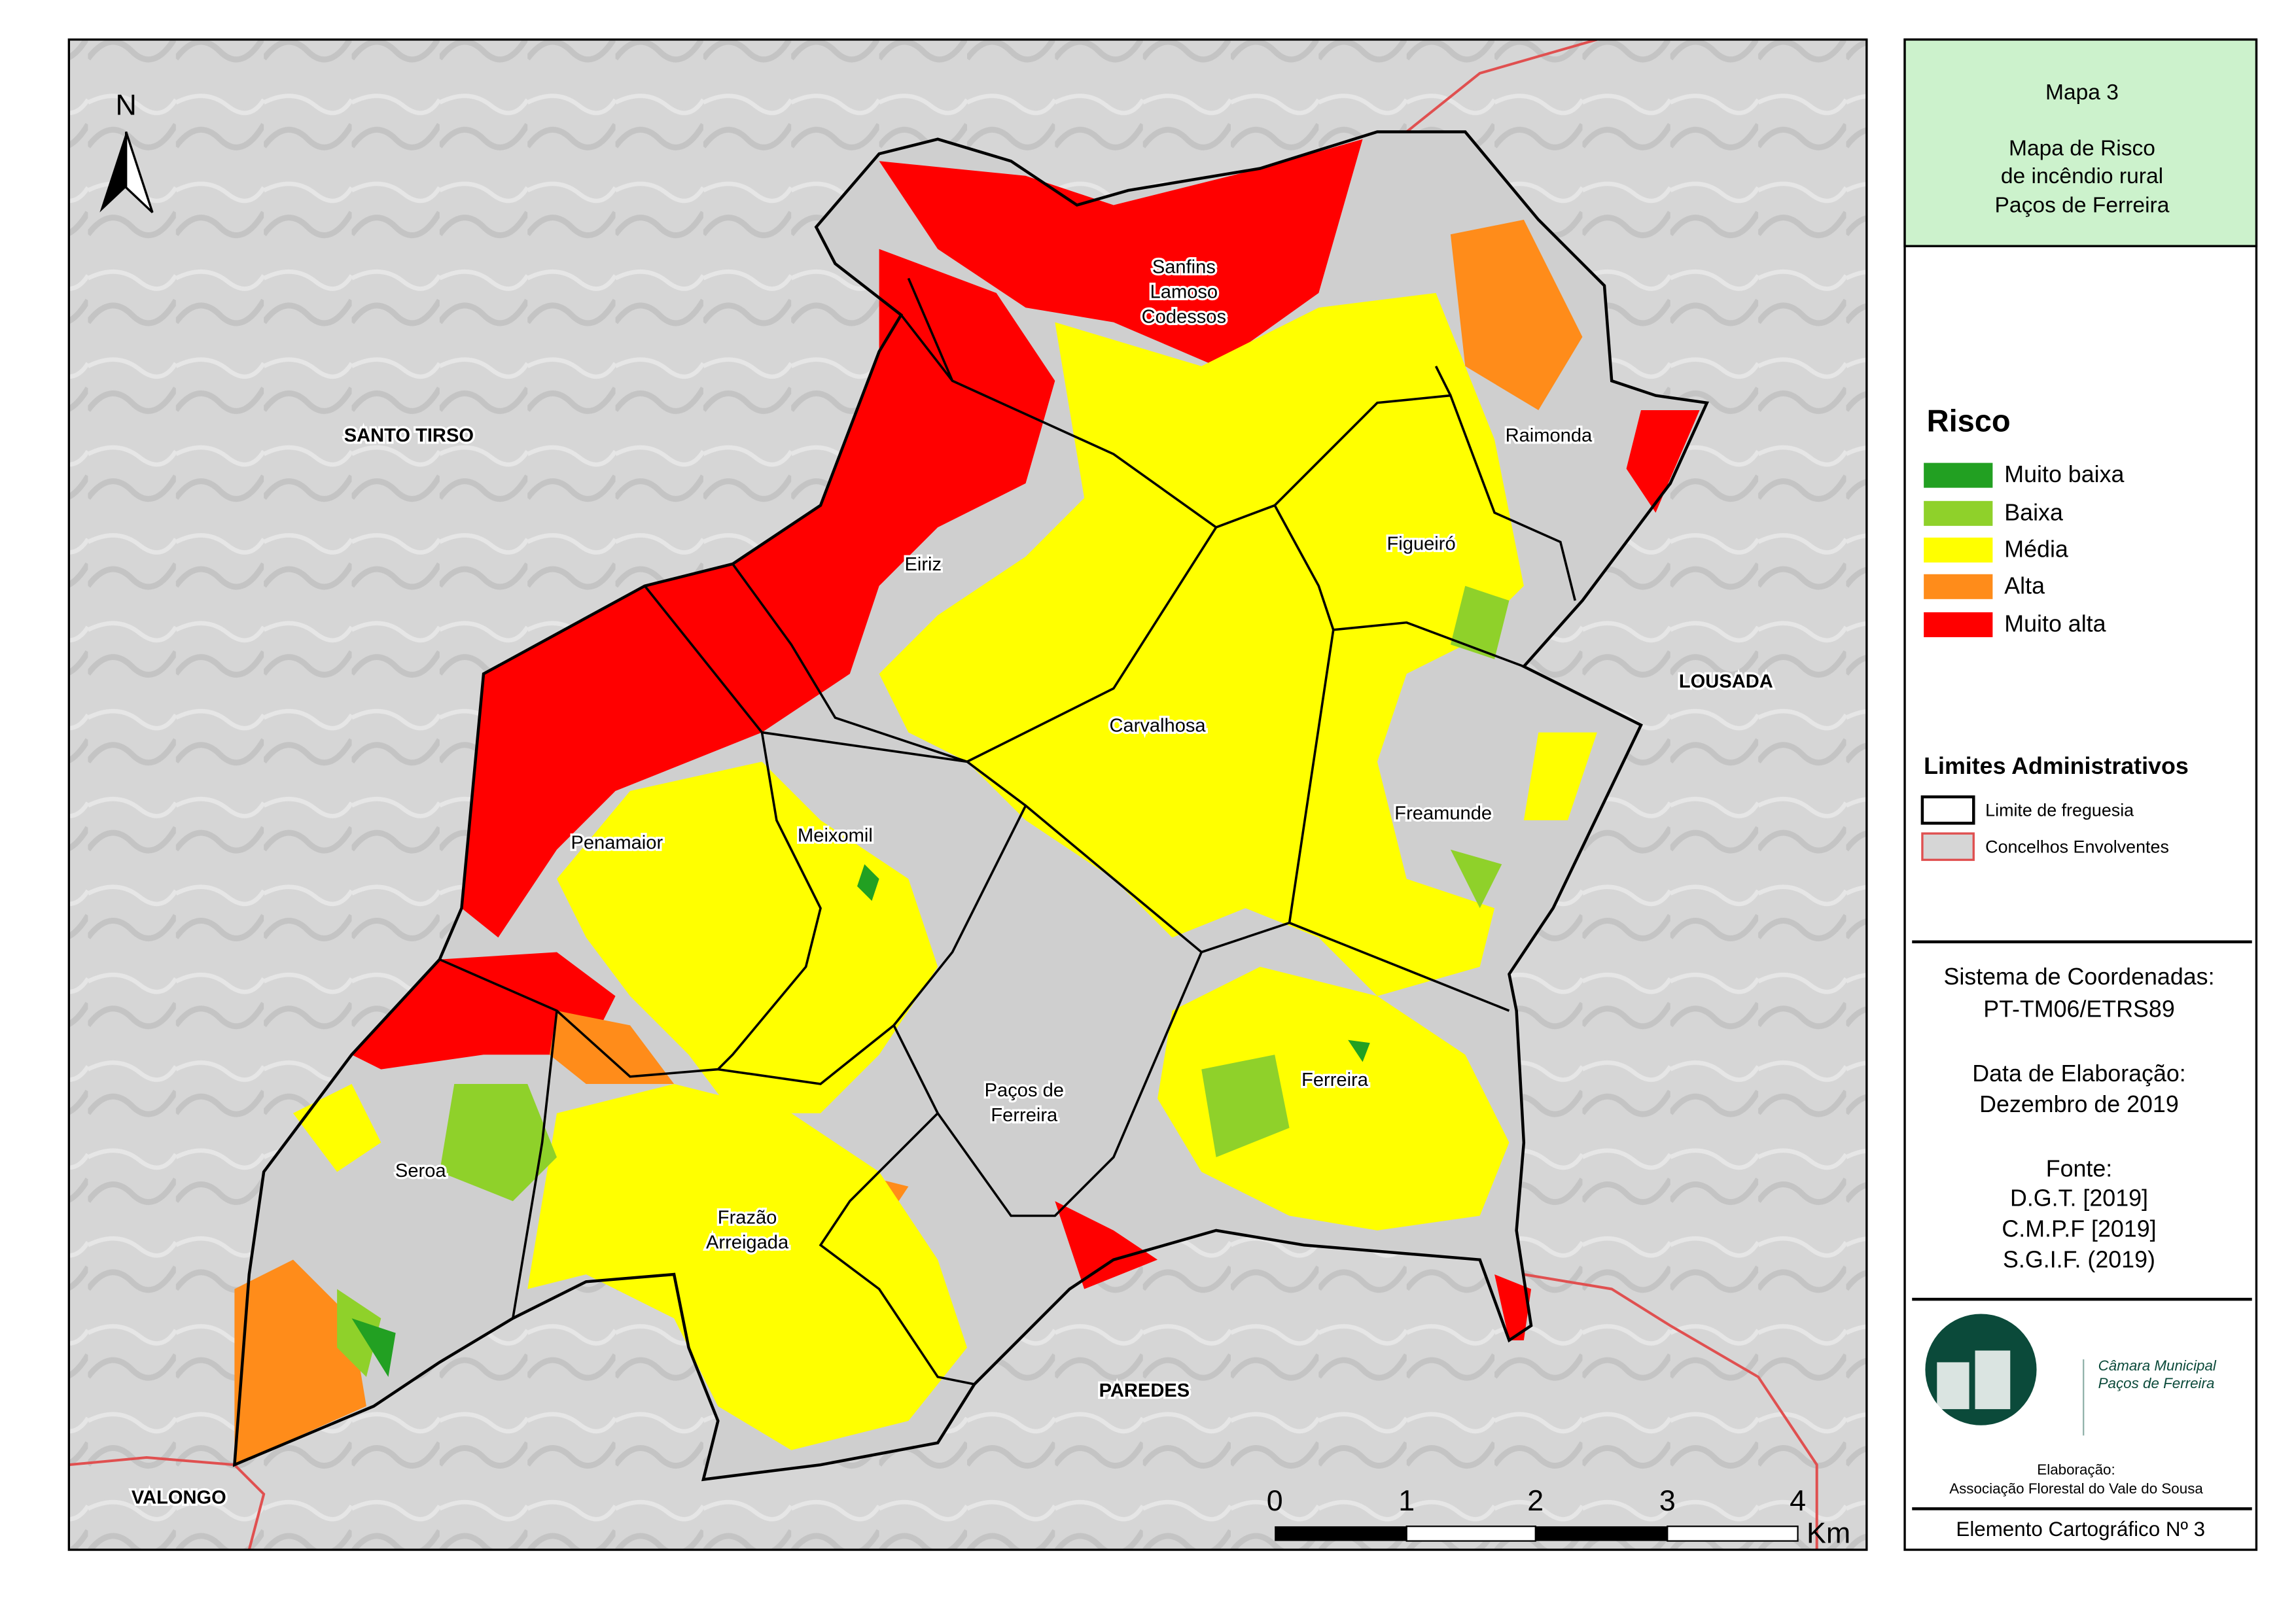  Describe the element at coordinates (2082, 93) in the screenshot. I see `panel-title: Mapa 3` at that location.